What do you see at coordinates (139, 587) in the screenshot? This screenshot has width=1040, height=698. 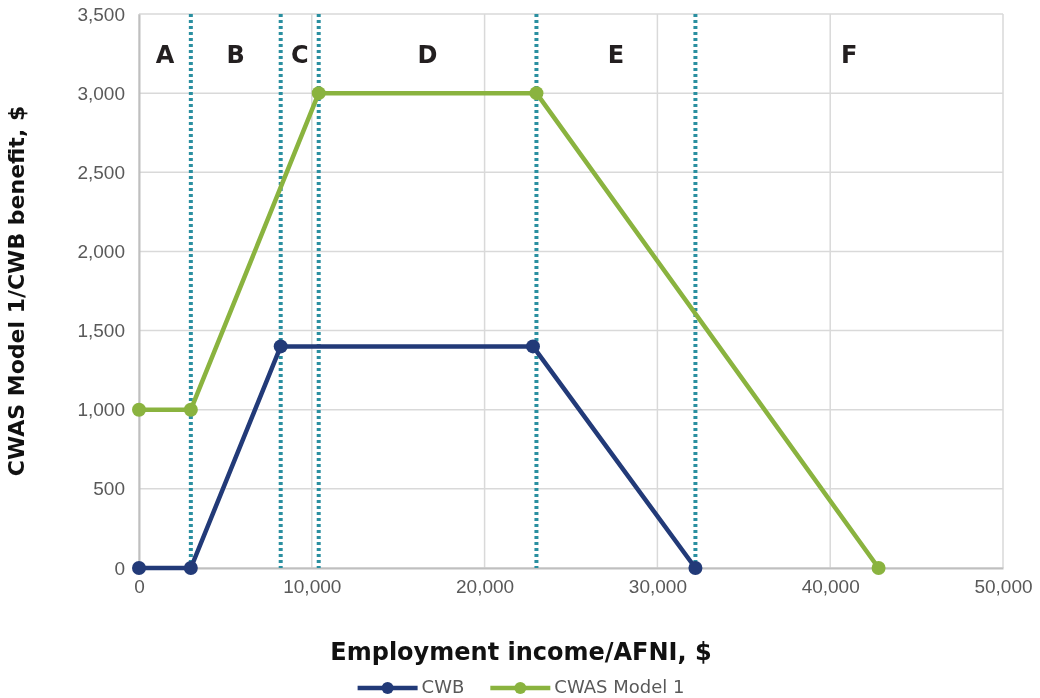 I see `x-tick-label: 0` at bounding box center [139, 587].